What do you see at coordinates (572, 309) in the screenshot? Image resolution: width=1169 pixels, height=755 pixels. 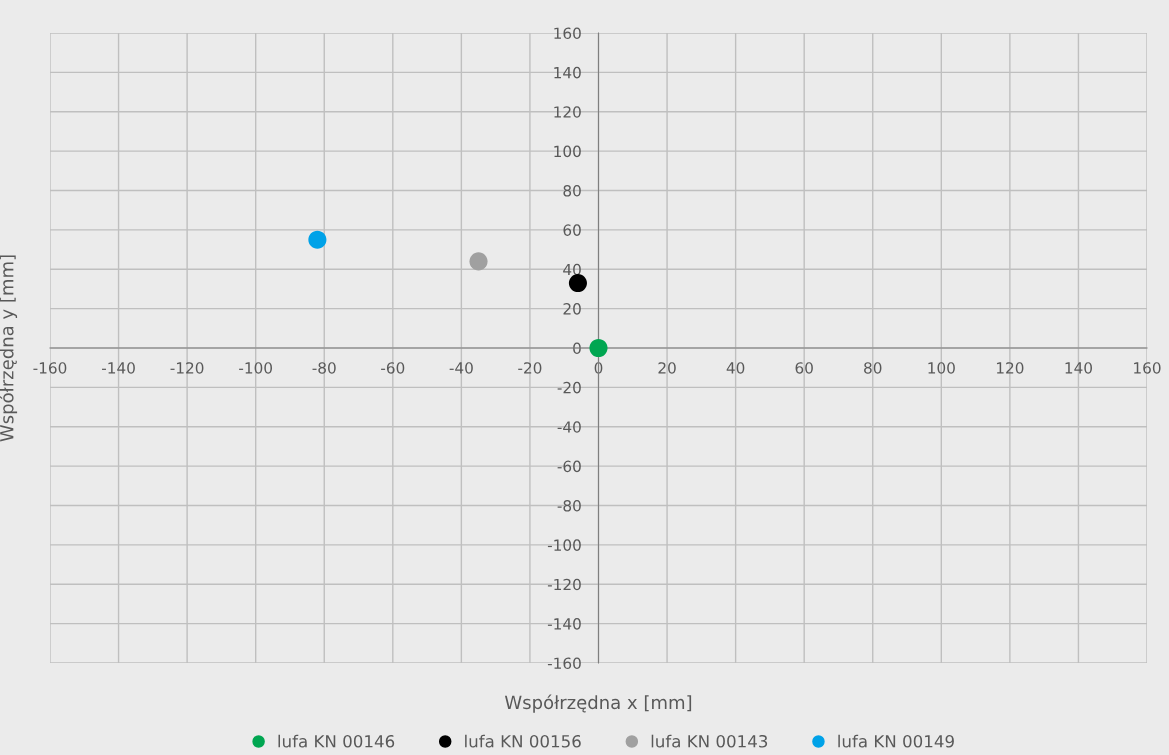 I see `y-tick-label: 20` at bounding box center [572, 309].